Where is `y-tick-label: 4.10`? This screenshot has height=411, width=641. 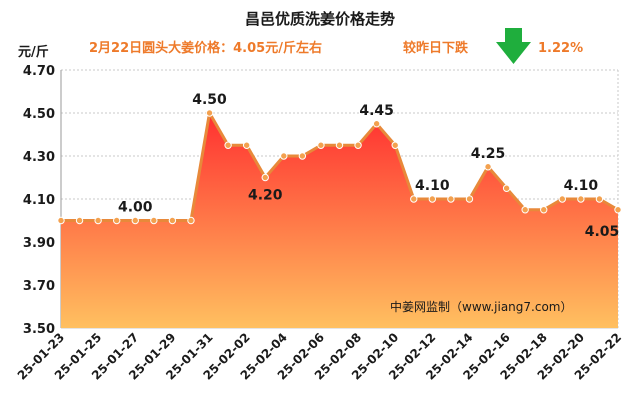
y-tick-label: 4.10 is located at coordinates (39, 200).